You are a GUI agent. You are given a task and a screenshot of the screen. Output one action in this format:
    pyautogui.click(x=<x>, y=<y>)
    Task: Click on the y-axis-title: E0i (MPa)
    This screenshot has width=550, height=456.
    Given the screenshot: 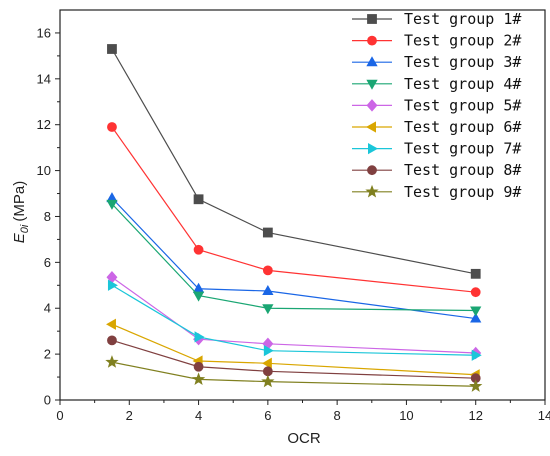 What is the action you would take?
    pyautogui.click(x=21, y=212)
    